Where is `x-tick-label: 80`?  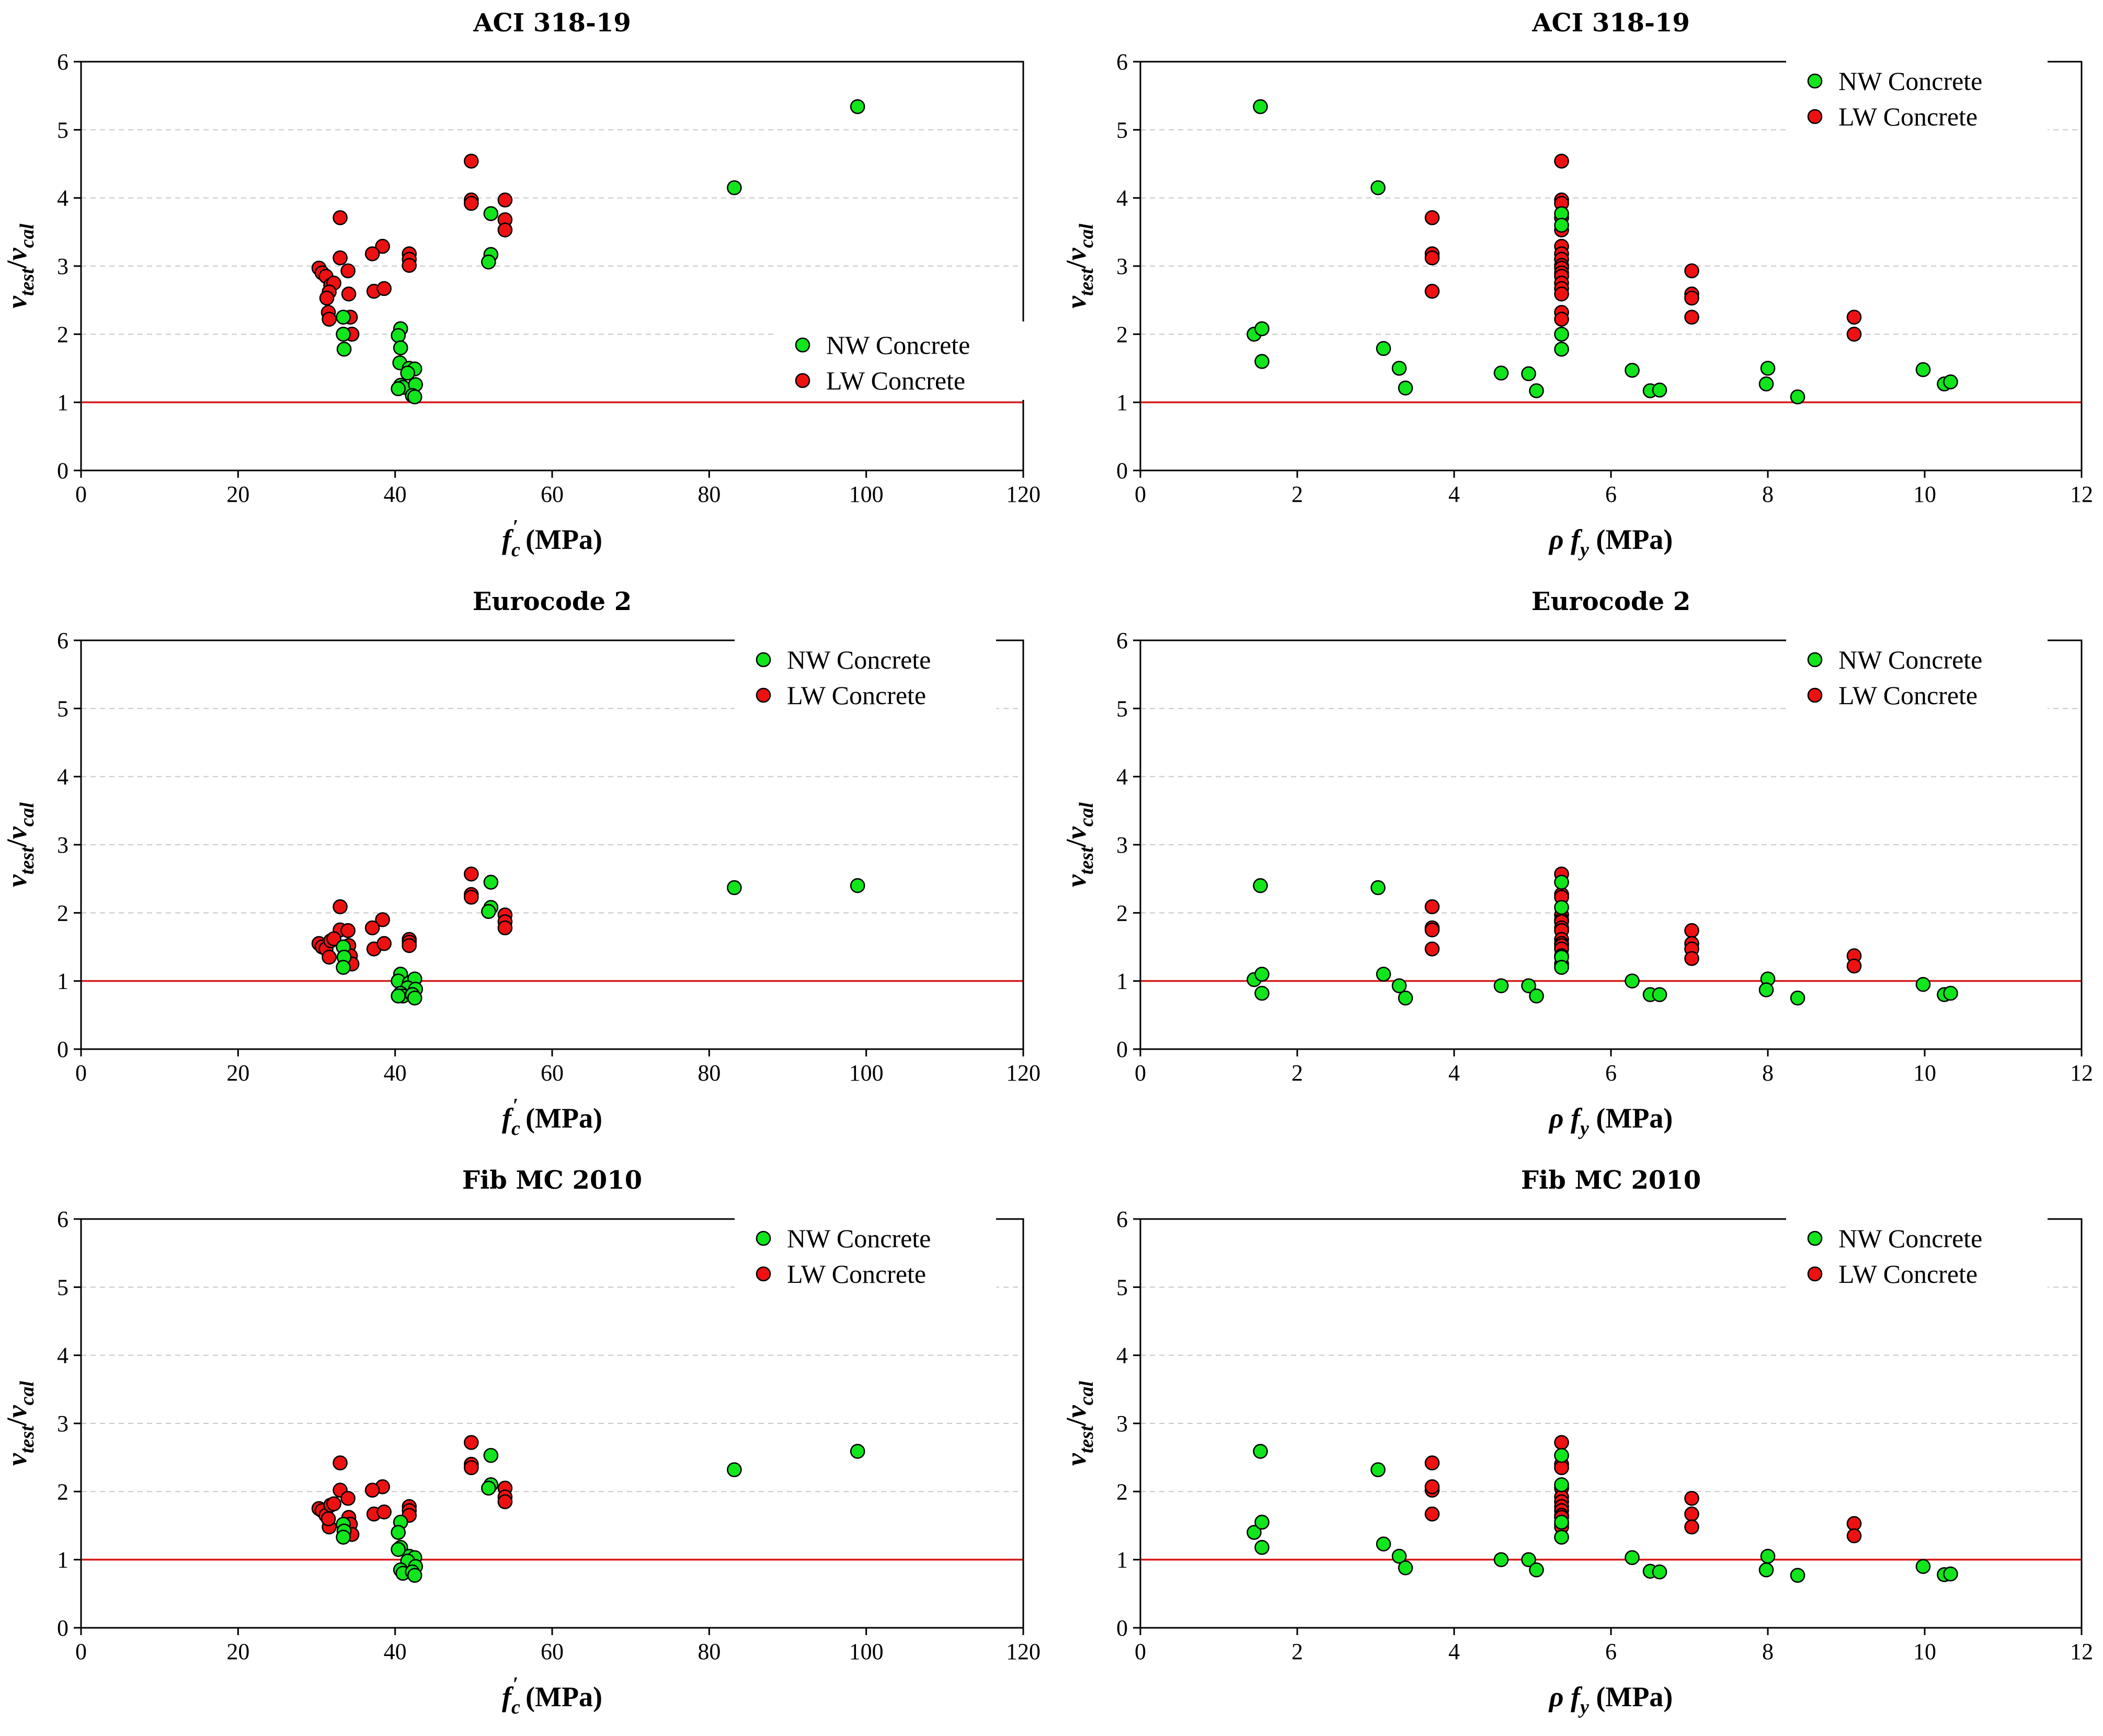
x-tick-label: 80 is located at coordinates (709, 1651).